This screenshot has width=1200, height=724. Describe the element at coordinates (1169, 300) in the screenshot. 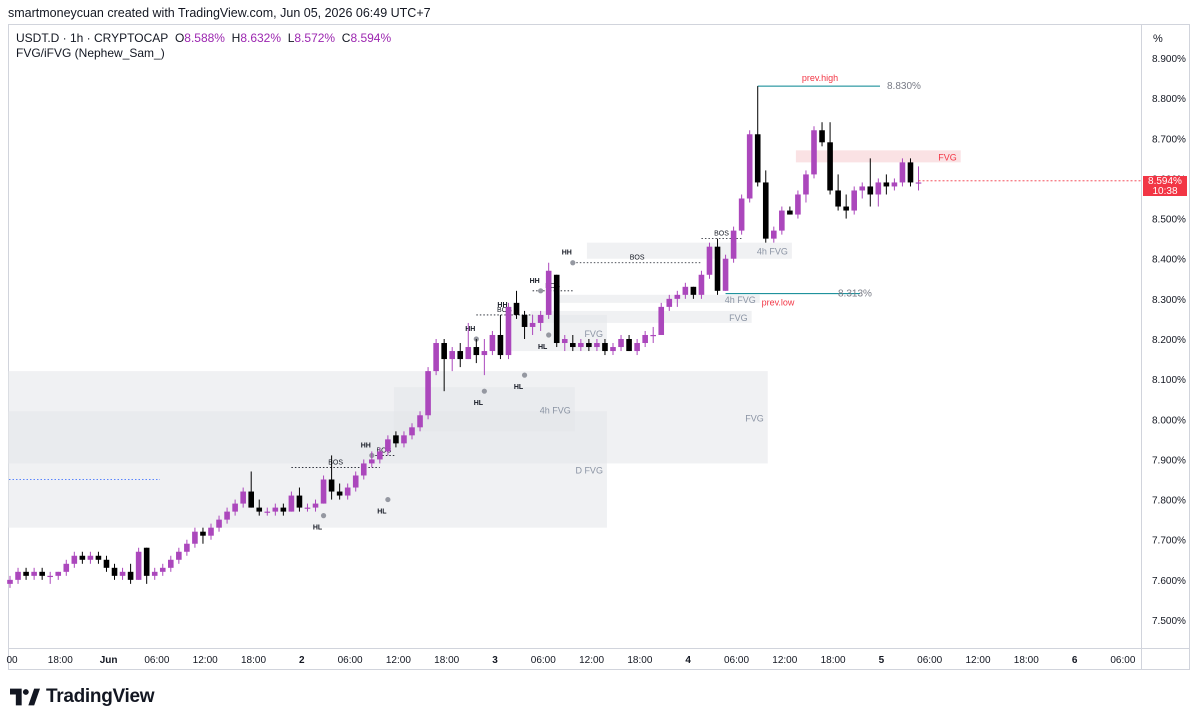

I see `price-tick-label: 8.300%` at that location.